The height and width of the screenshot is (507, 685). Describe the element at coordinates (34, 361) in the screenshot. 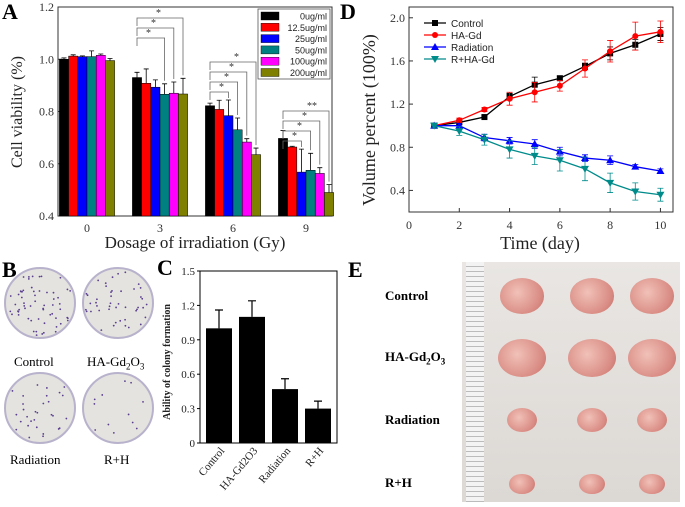

I see `dish-label-control: Control` at that location.